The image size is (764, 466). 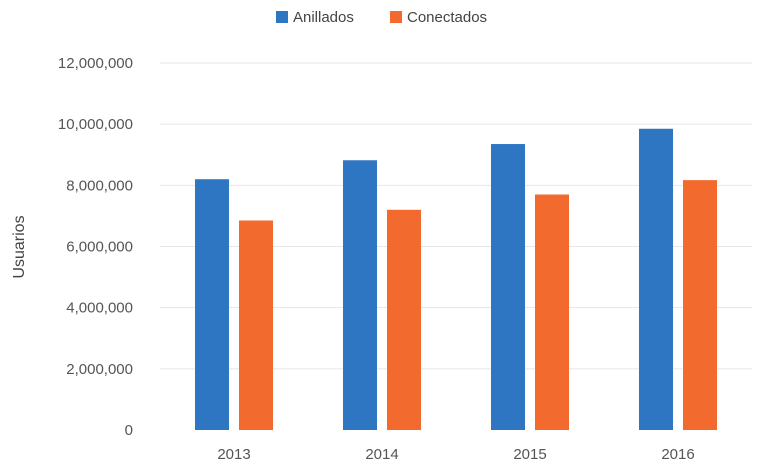 I want to click on legend-swatch-anillados, so click(x=282, y=17).